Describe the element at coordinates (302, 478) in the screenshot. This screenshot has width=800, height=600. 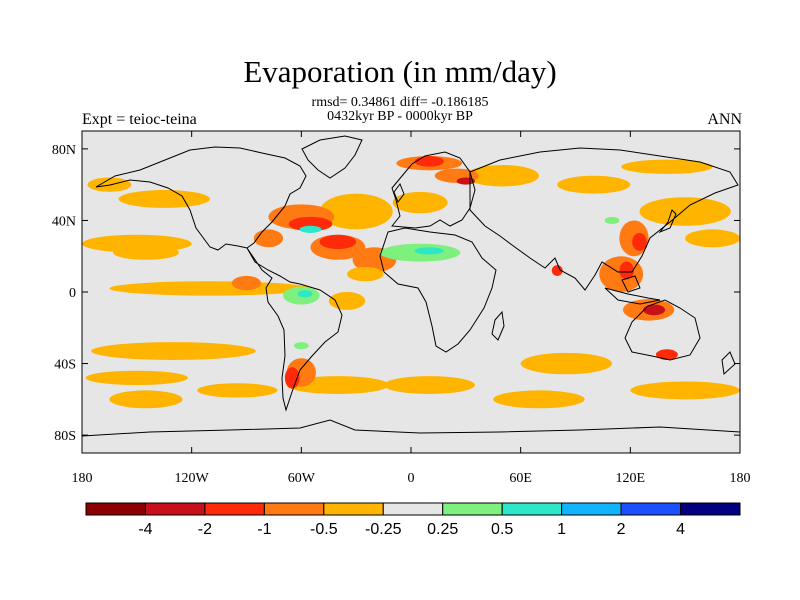
I see `lon-tick-label-2: 60W` at that location.